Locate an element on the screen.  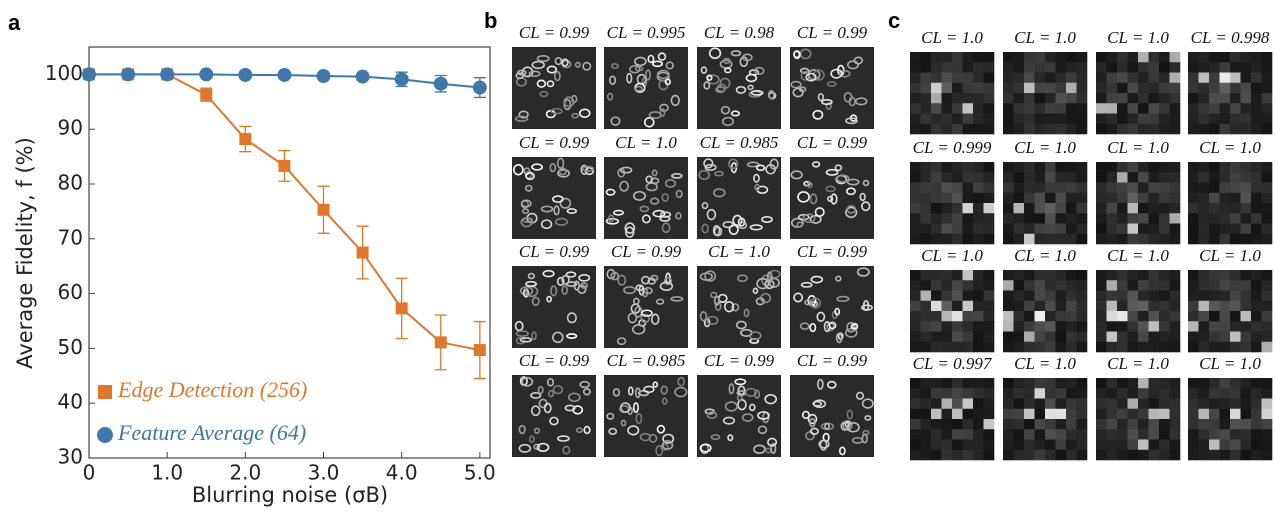
y-tick-label: 30 is located at coordinates (70, 457).